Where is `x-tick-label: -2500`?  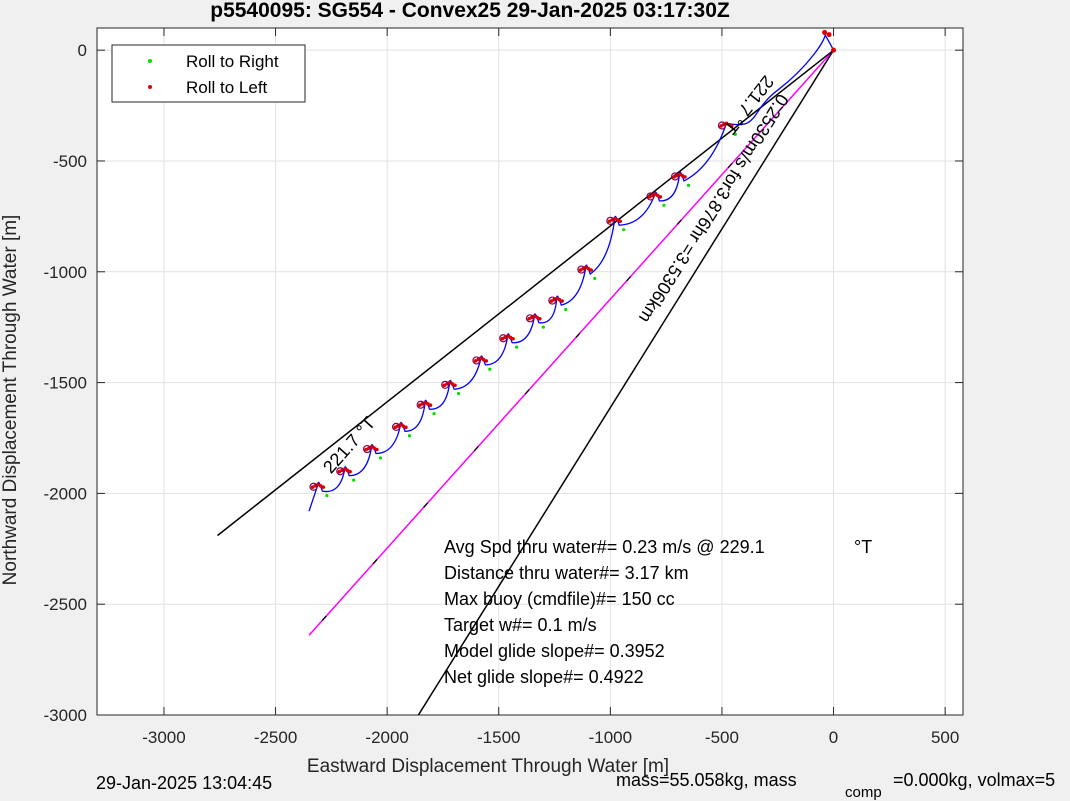
x-tick-label: -2500 is located at coordinates (275, 737).